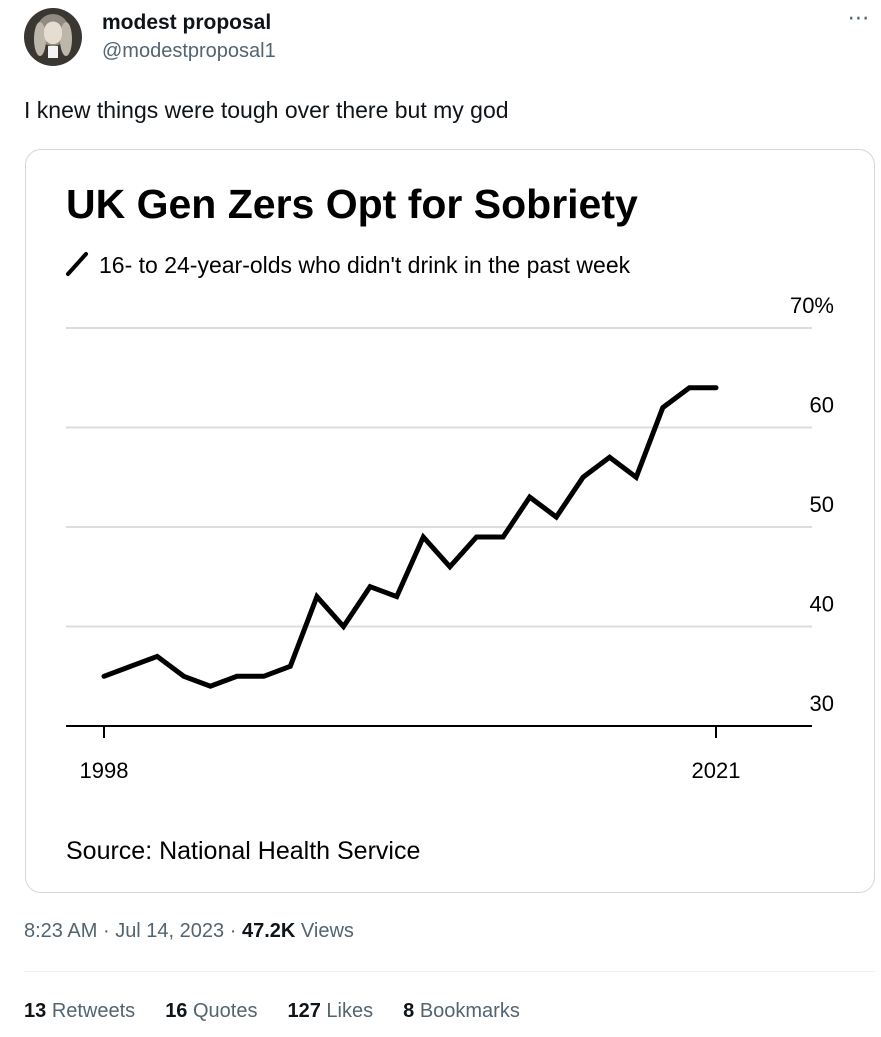 The width and height of the screenshot is (881, 1037). Describe the element at coordinates (330, 1011) in the screenshot. I see `stat-likes: 127 Likes` at that location.